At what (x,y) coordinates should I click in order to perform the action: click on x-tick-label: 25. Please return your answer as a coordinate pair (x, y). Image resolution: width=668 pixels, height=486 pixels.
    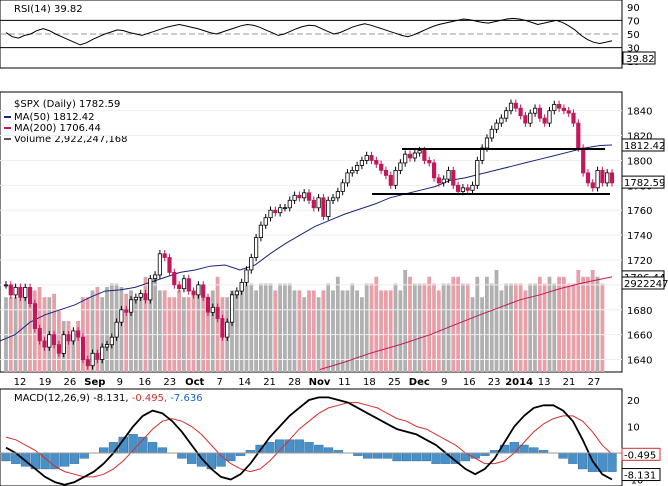
    Looking at the image, I should click on (394, 382).